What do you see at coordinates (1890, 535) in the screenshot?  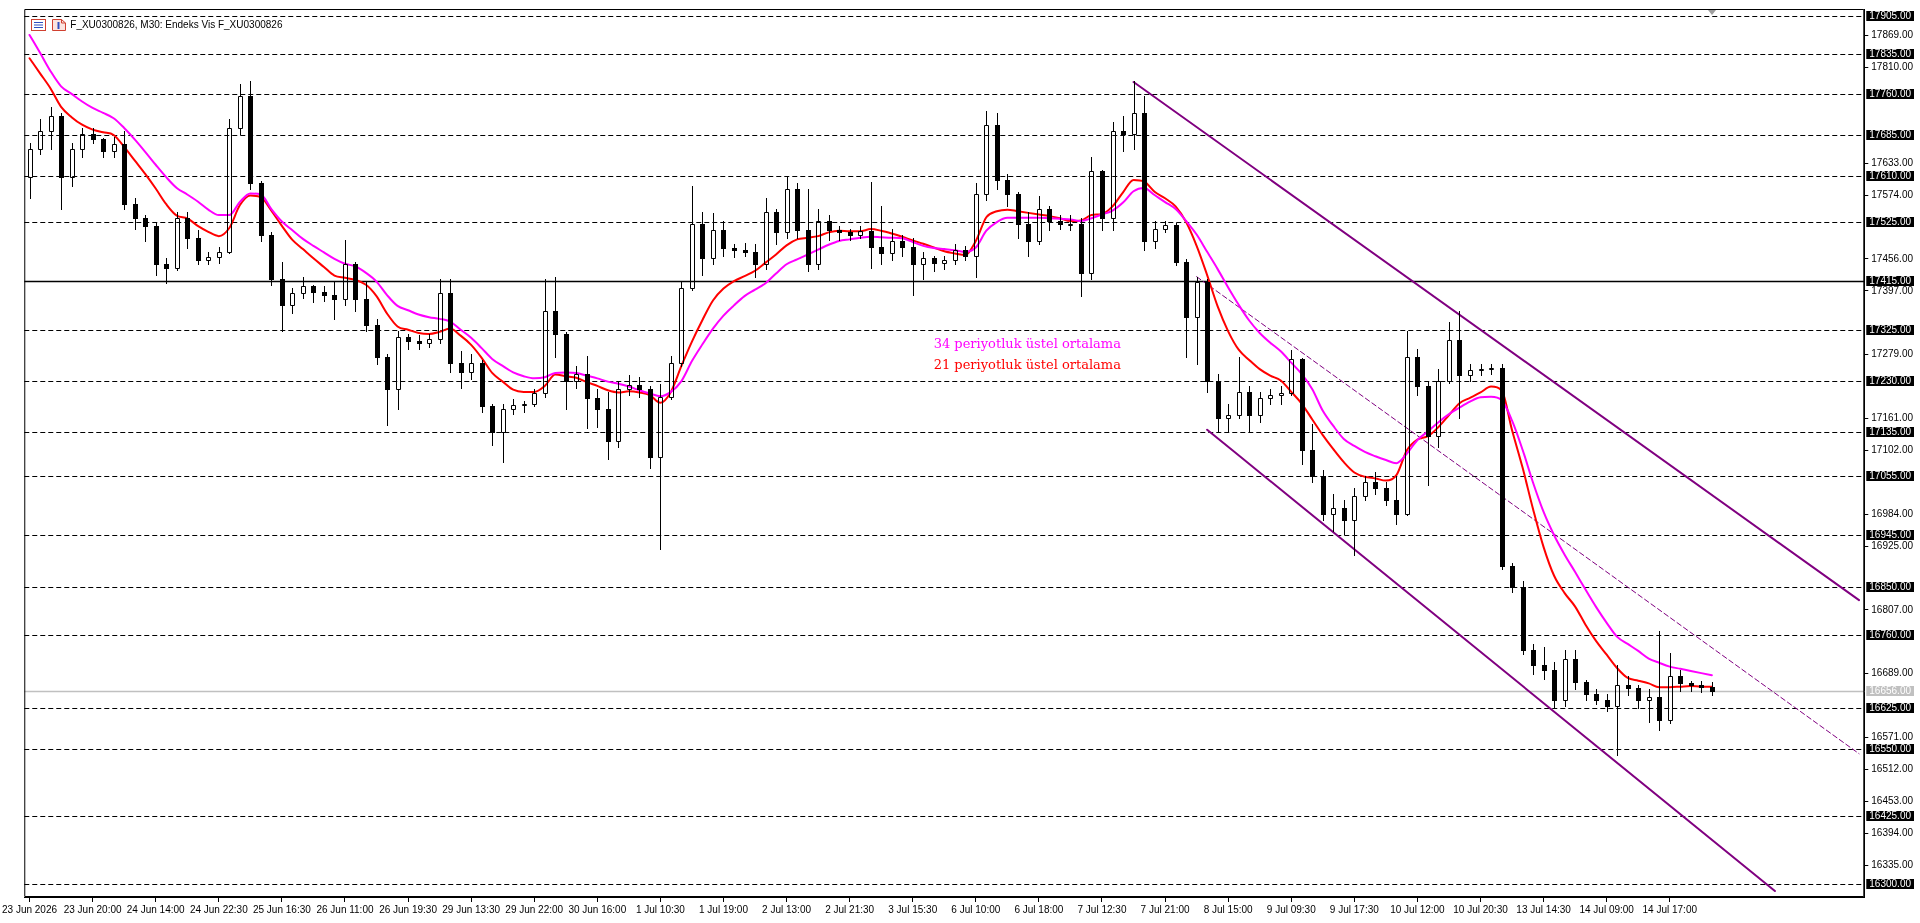 I see `ref-line-label: 16945.00` at bounding box center [1890, 535].